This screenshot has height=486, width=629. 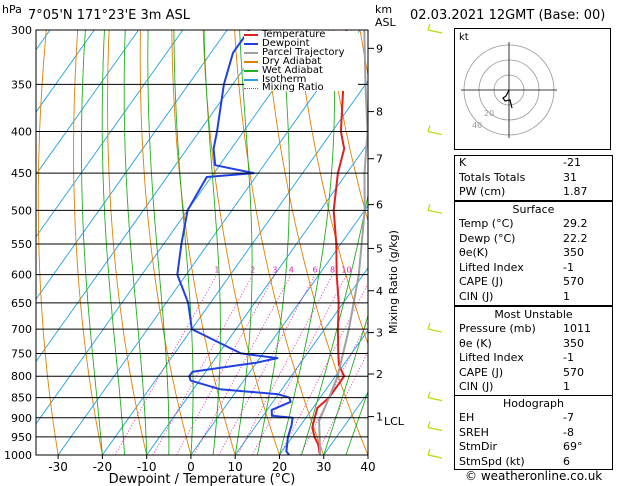 What do you see at coordinates (235, 467) in the screenshot?
I see `x-tick-label: 10` at bounding box center [235, 467].